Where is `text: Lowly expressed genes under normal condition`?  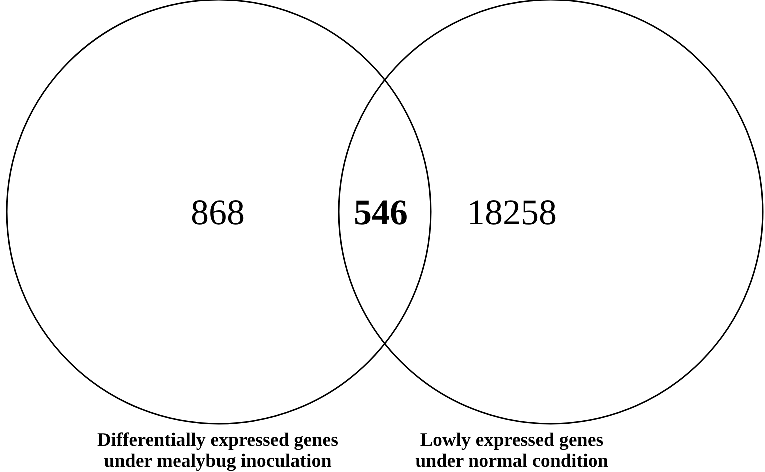
text: Lowly expressed genes under normal condition is located at coordinates (512, 451).